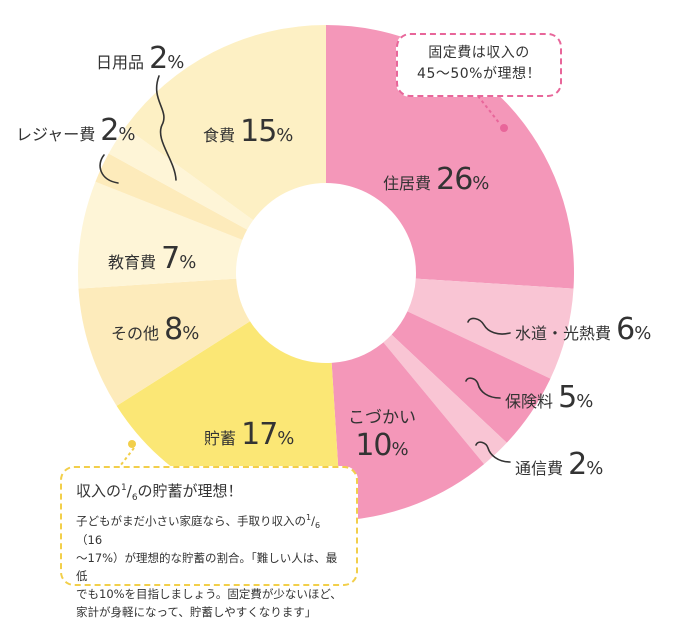 Image resolution: width=680 pixels, height=622 pixels. What do you see at coordinates (207, 567) in the screenshot?
I see `savings-callout-line2: 〜17%）が理想的な貯蓄の割合。「難しい人は、最低` at bounding box center [207, 567].